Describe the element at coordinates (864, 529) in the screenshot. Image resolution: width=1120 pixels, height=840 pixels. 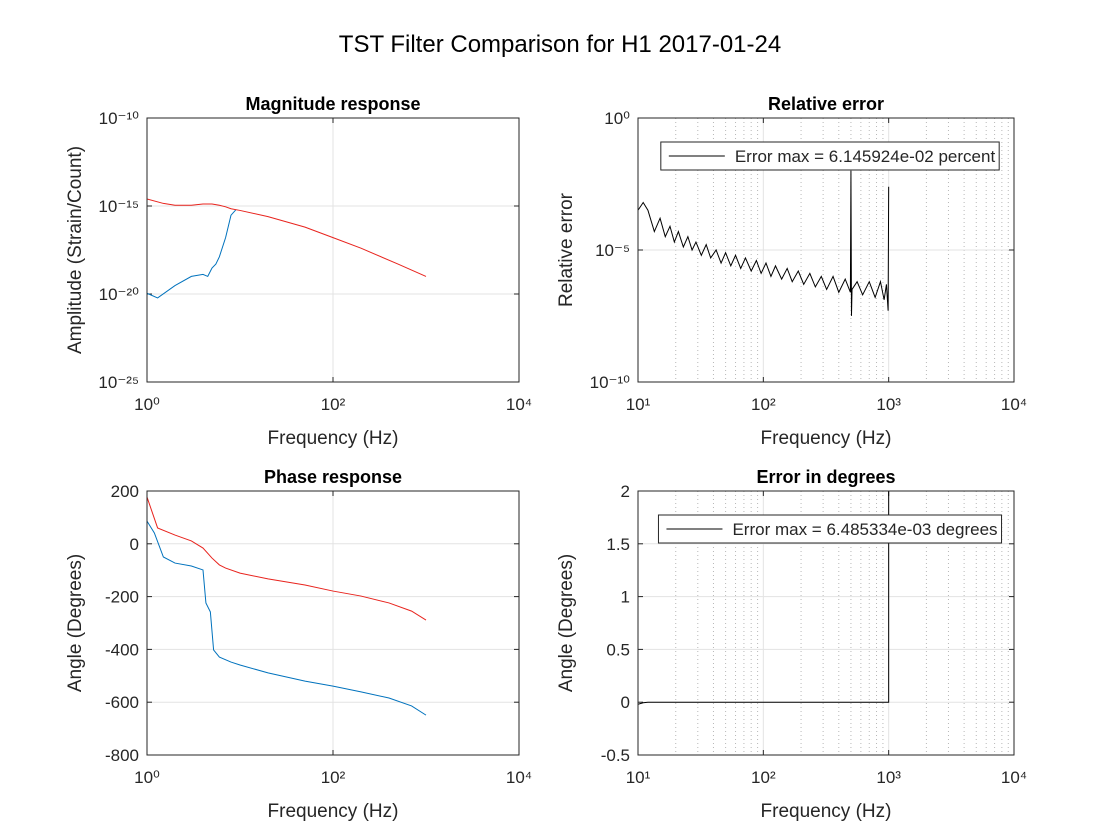
I see `legend-label: Error max = 6.485334e-03 degrees` at that location.